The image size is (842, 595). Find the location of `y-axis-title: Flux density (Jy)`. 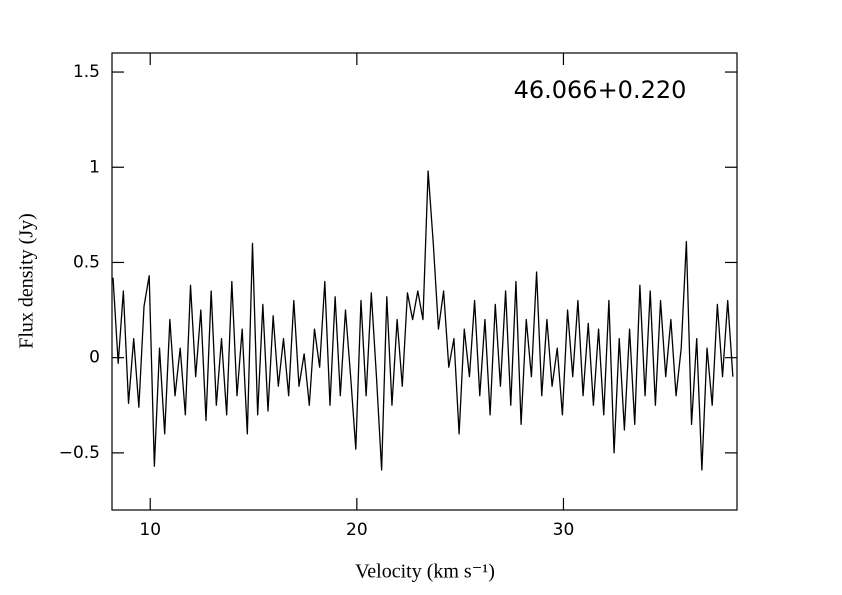

y-axis-title: Flux density (Jy) is located at coordinates (27, 281).